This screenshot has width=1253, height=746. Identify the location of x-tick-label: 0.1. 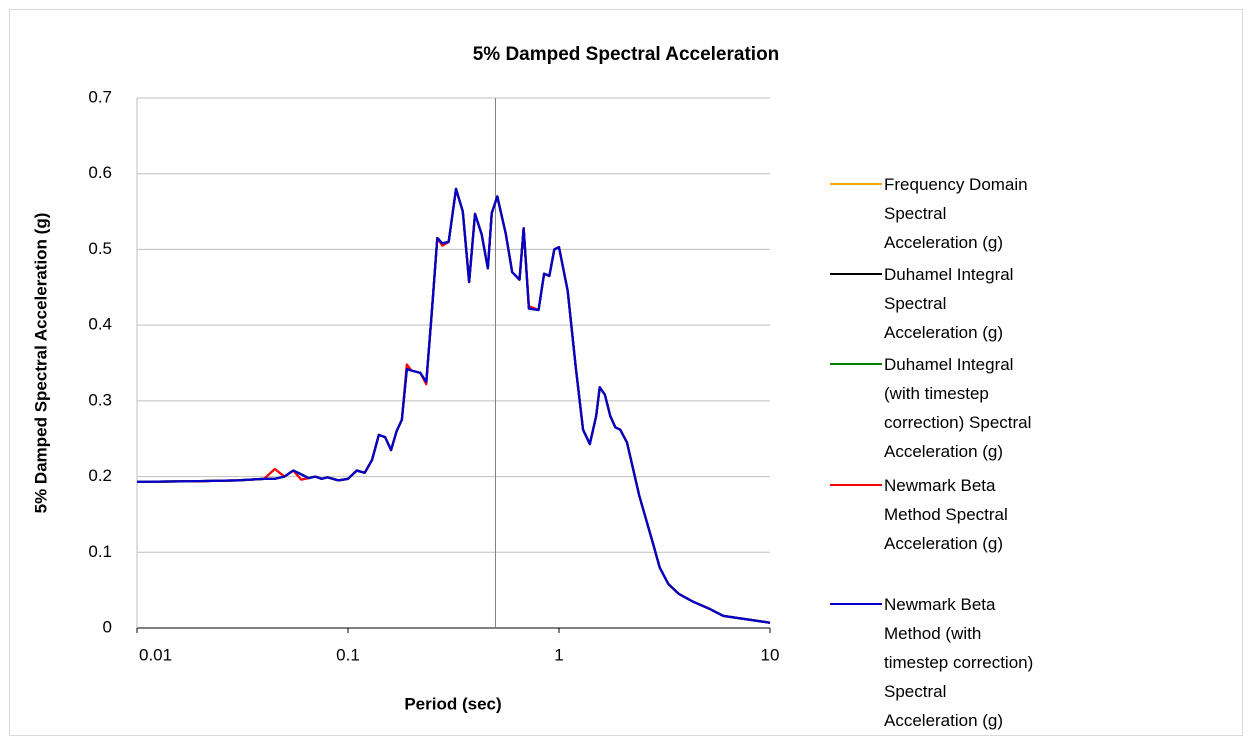
(348, 654).